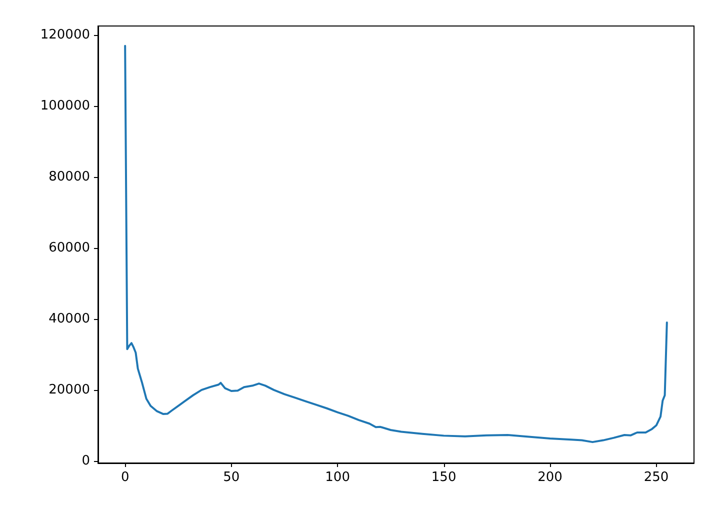 Image resolution: width=720 pixels, height=506 pixels. What do you see at coordinates (69, 390) in the screenshot?
I see `y-tick-label: 20000` at bounding box center [69, 390].